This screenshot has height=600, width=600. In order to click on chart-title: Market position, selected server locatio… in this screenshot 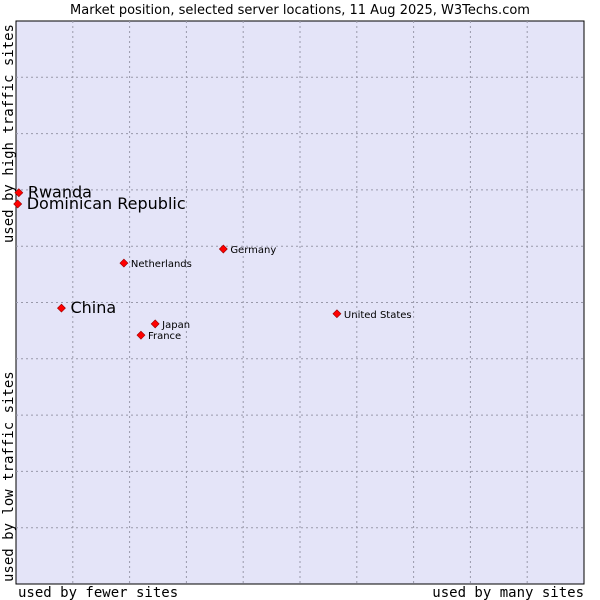, I will do `click(300, 10)`.